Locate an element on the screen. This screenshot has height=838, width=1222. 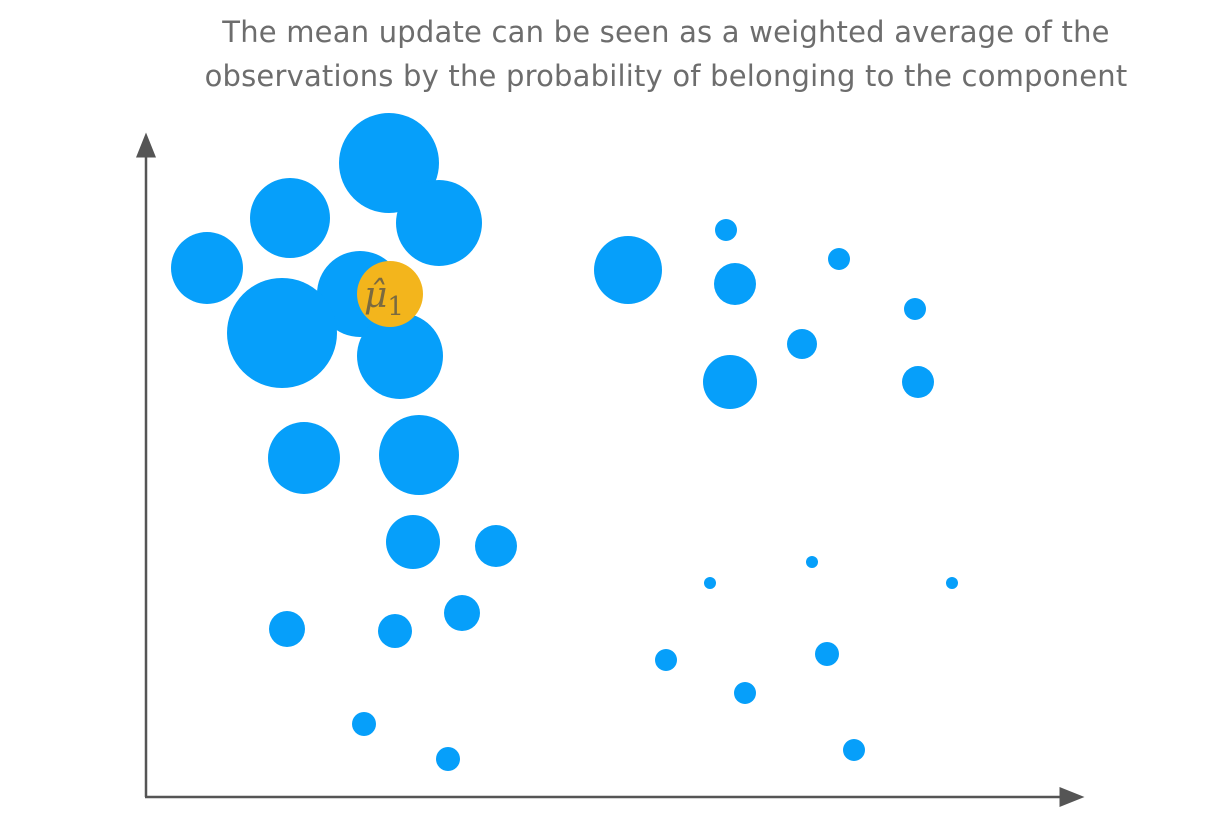
mean-symbol: μ̂ is located at coordinates (375, 295).